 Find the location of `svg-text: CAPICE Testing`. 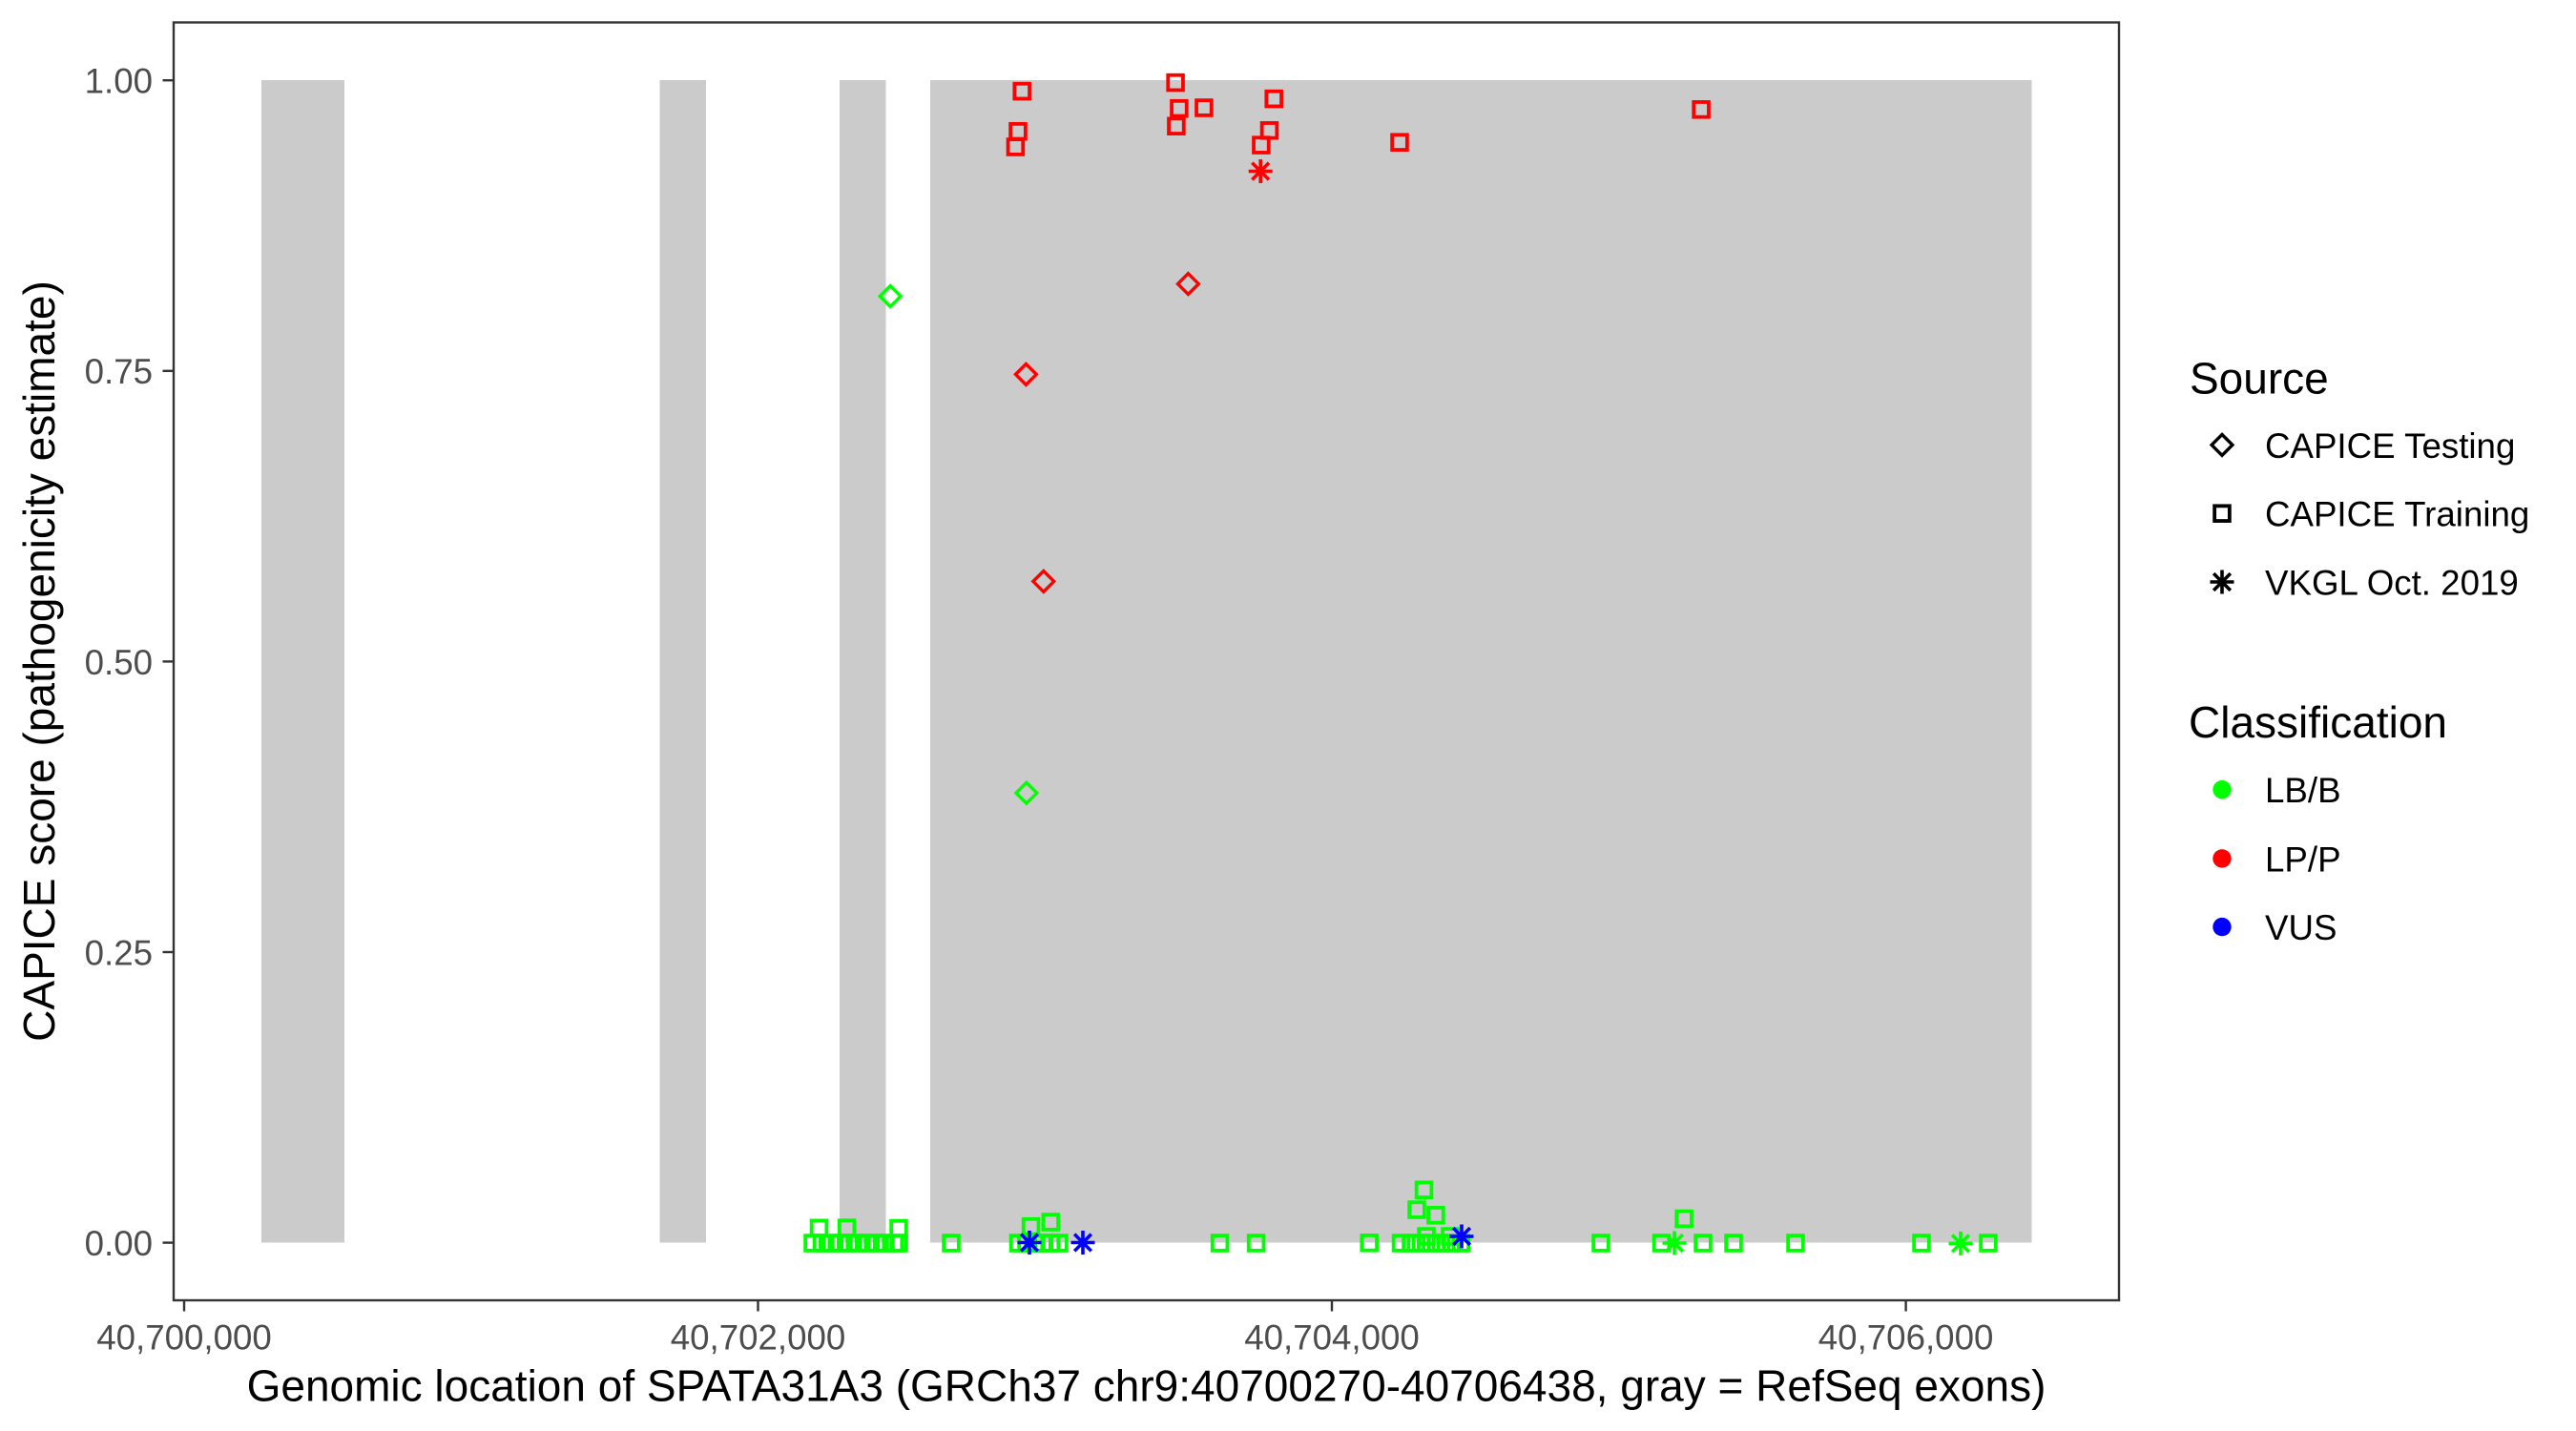

svg-text: CAPICE Testing is located at coordinates (2390, 446).